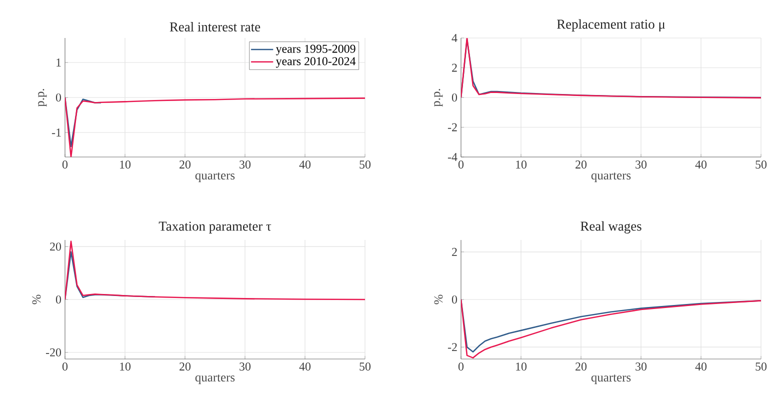 Image resolution: width=769 pixels, height=406 pixels. What do you see at coordinates (453, 157) in the screenshot?
I see `y-tick-label: -4` at bounding box center [453, 157].